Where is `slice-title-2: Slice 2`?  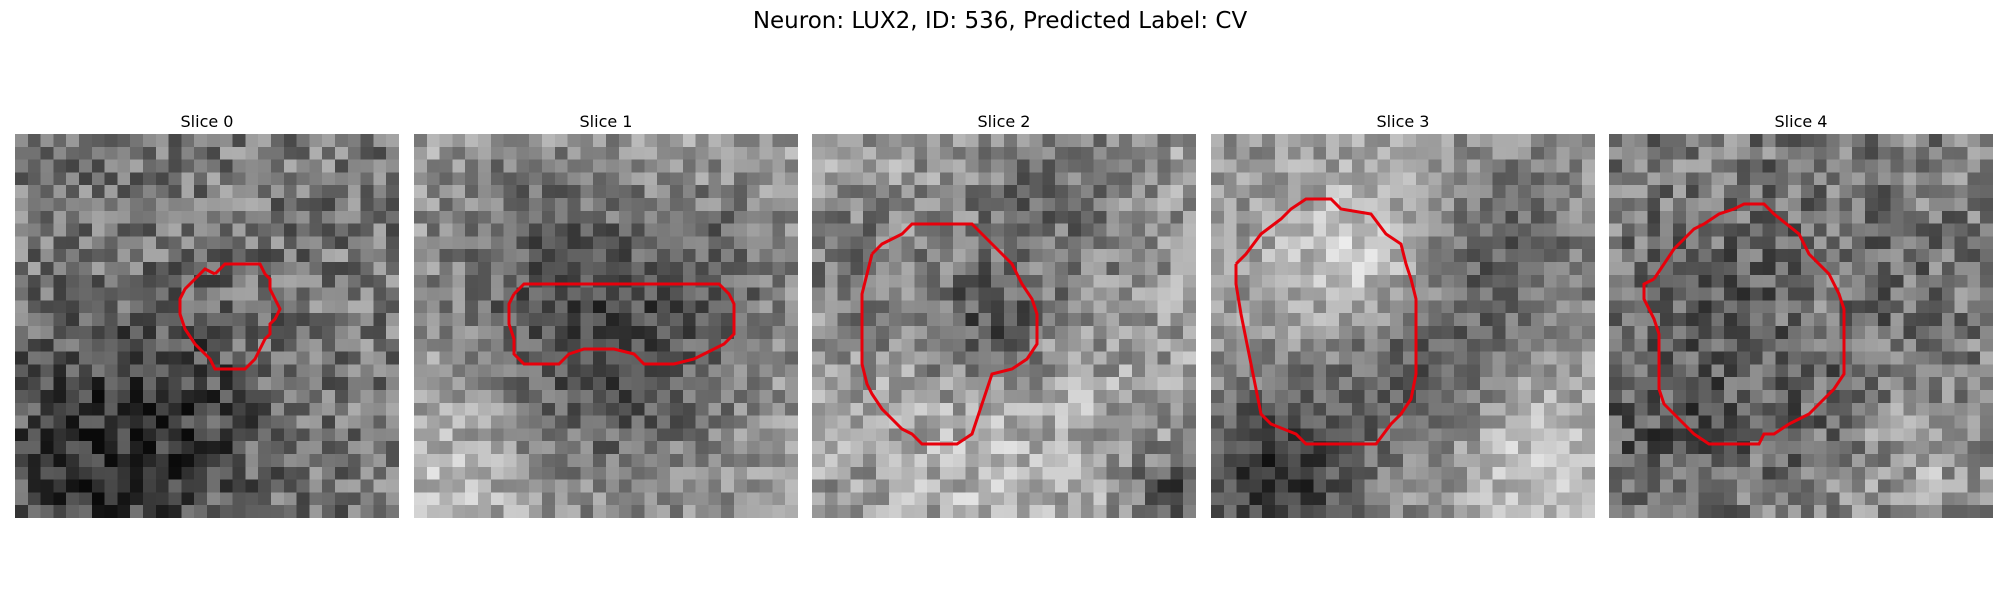
slice-title-2: Slice 2 is located at coordinates (1004, 121).